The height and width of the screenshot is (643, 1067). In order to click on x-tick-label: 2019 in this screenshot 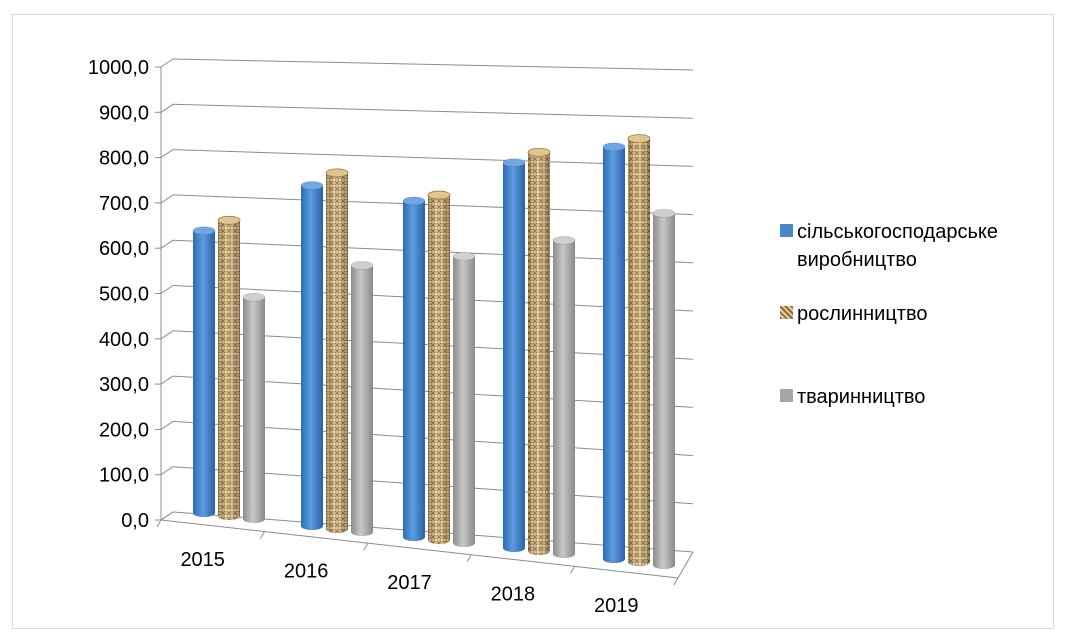, I will do `click(616, 606)`.